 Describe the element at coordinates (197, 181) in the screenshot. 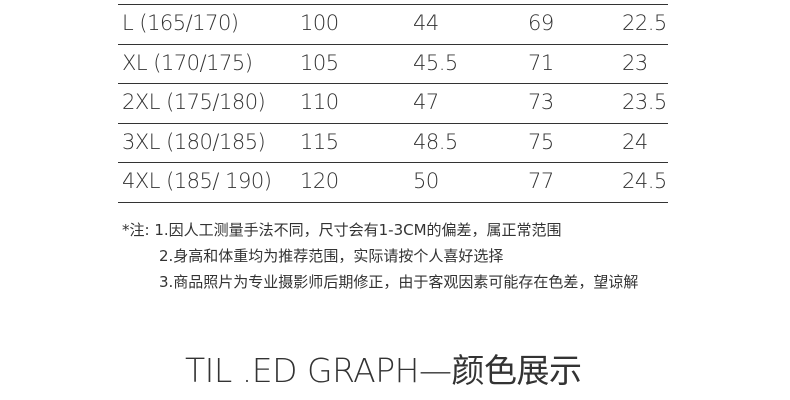

I see `size-cell: 4XL (185/ 190)` at that location.